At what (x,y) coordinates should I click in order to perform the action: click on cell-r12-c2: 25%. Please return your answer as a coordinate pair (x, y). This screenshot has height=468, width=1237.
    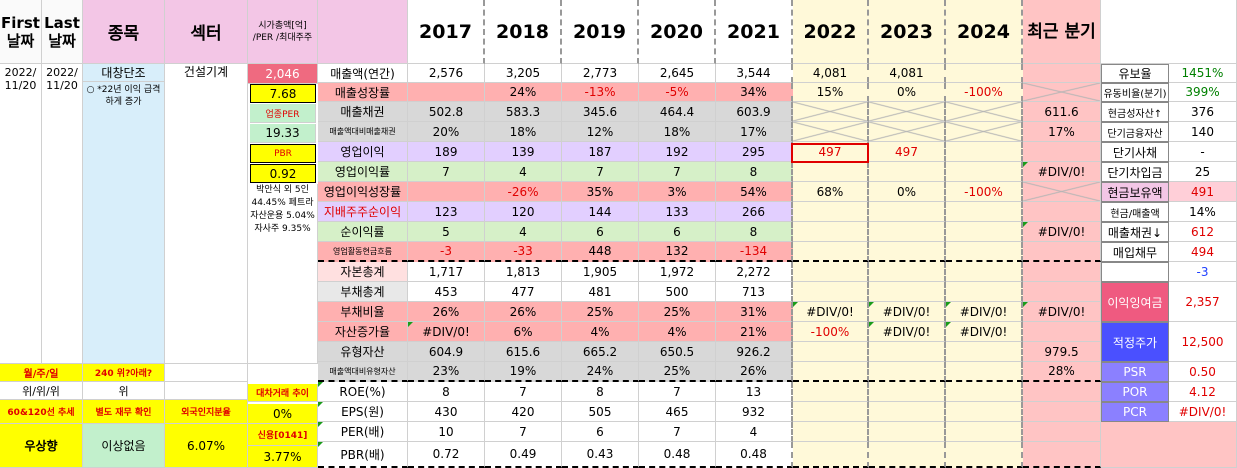
    Looking at the image, I should click on (600, 312).